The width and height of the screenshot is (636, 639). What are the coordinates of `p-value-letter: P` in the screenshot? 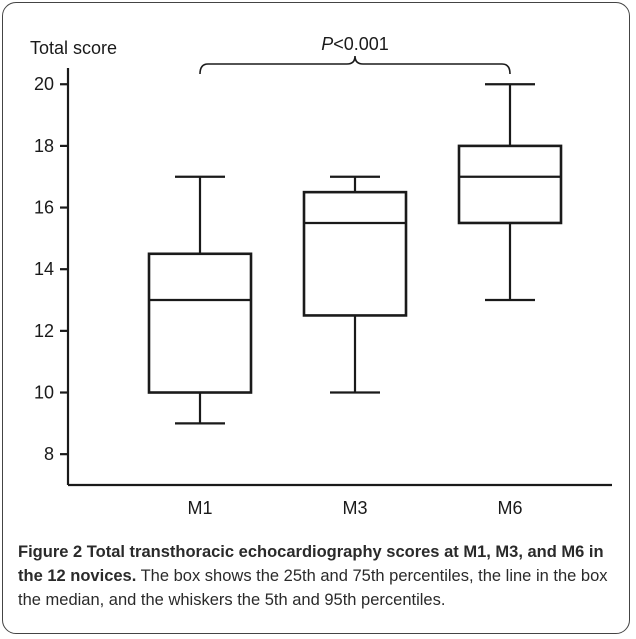 It's located at (327, 44).